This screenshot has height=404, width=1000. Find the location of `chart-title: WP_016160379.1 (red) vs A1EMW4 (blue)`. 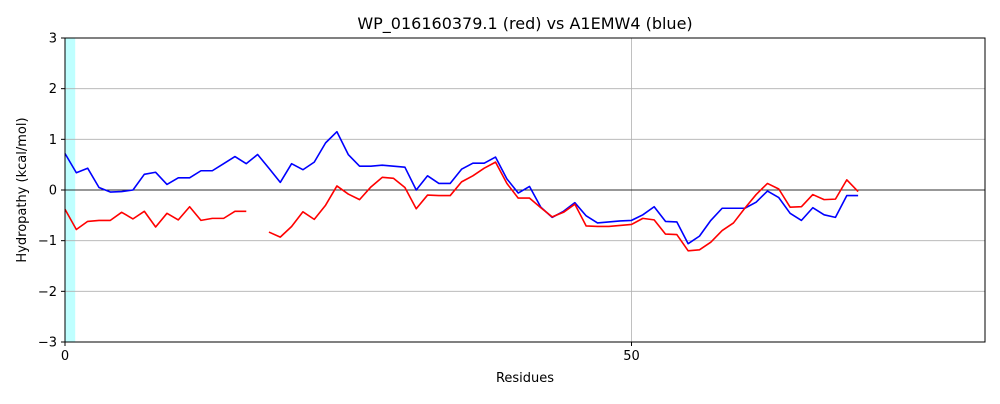

chart-title: WP_016160379.1 (red) vs A1EMW4 (blue) is located at coordinates (524, 24).